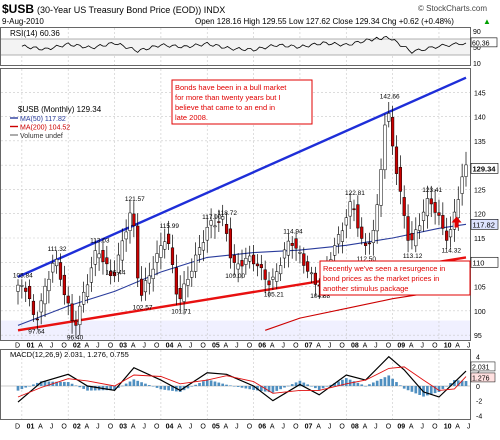 Image resolution: width=500 pixels, height=440 pixels. I want to click on macd-value-tag, so click(483, 366).